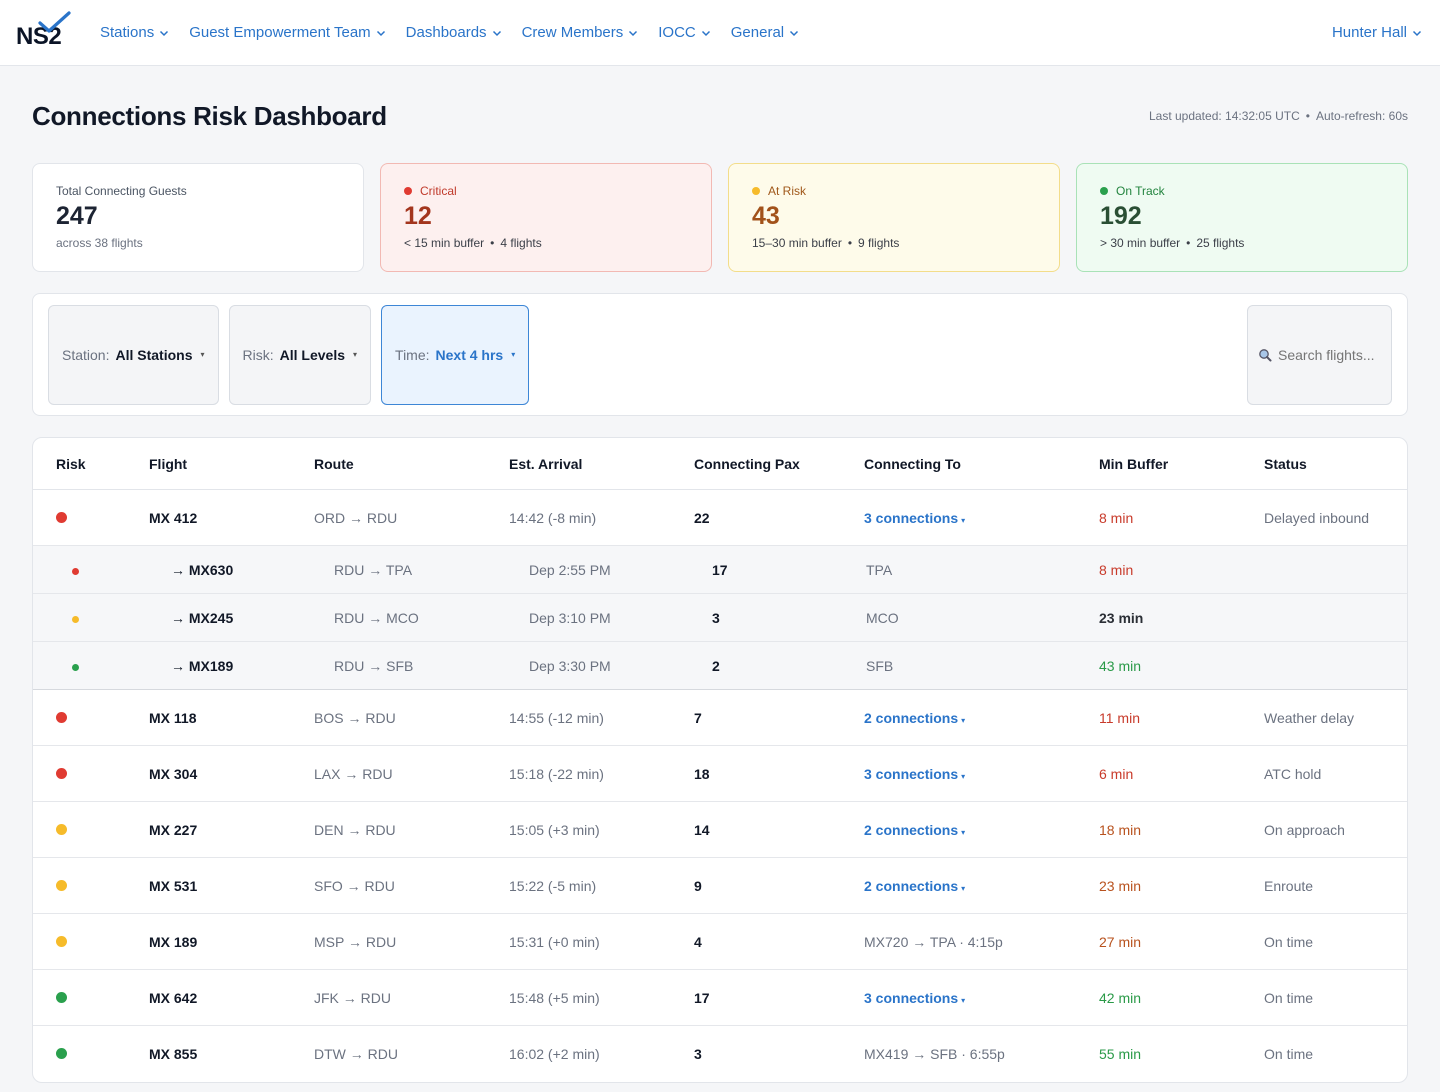 This screenshot has width=1440, height=1092. What do you see at coordinates (1134, 463) in the screenshot?
I see `header-min-buffer: Min Buffer` at bounding box center [1134, 463].